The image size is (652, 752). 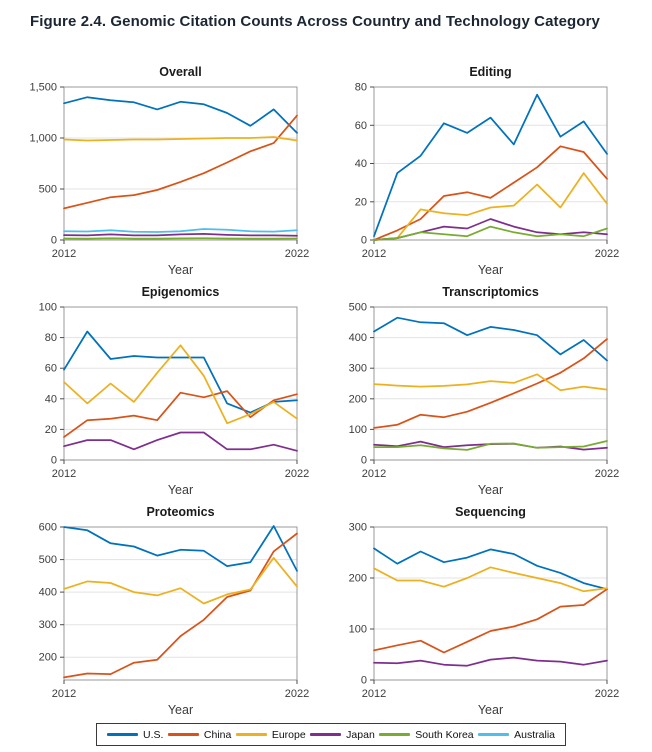 I want to click on legend-item-europe: Europe, so click(x=270, y=734).